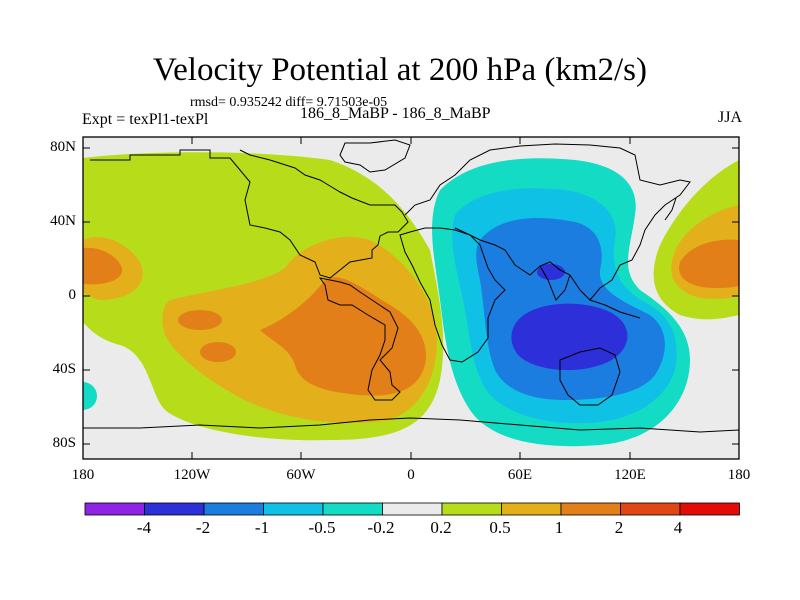  Describe the element at coordinates (709, 263) in the screenshot. I see `contour-1-east` at that location.